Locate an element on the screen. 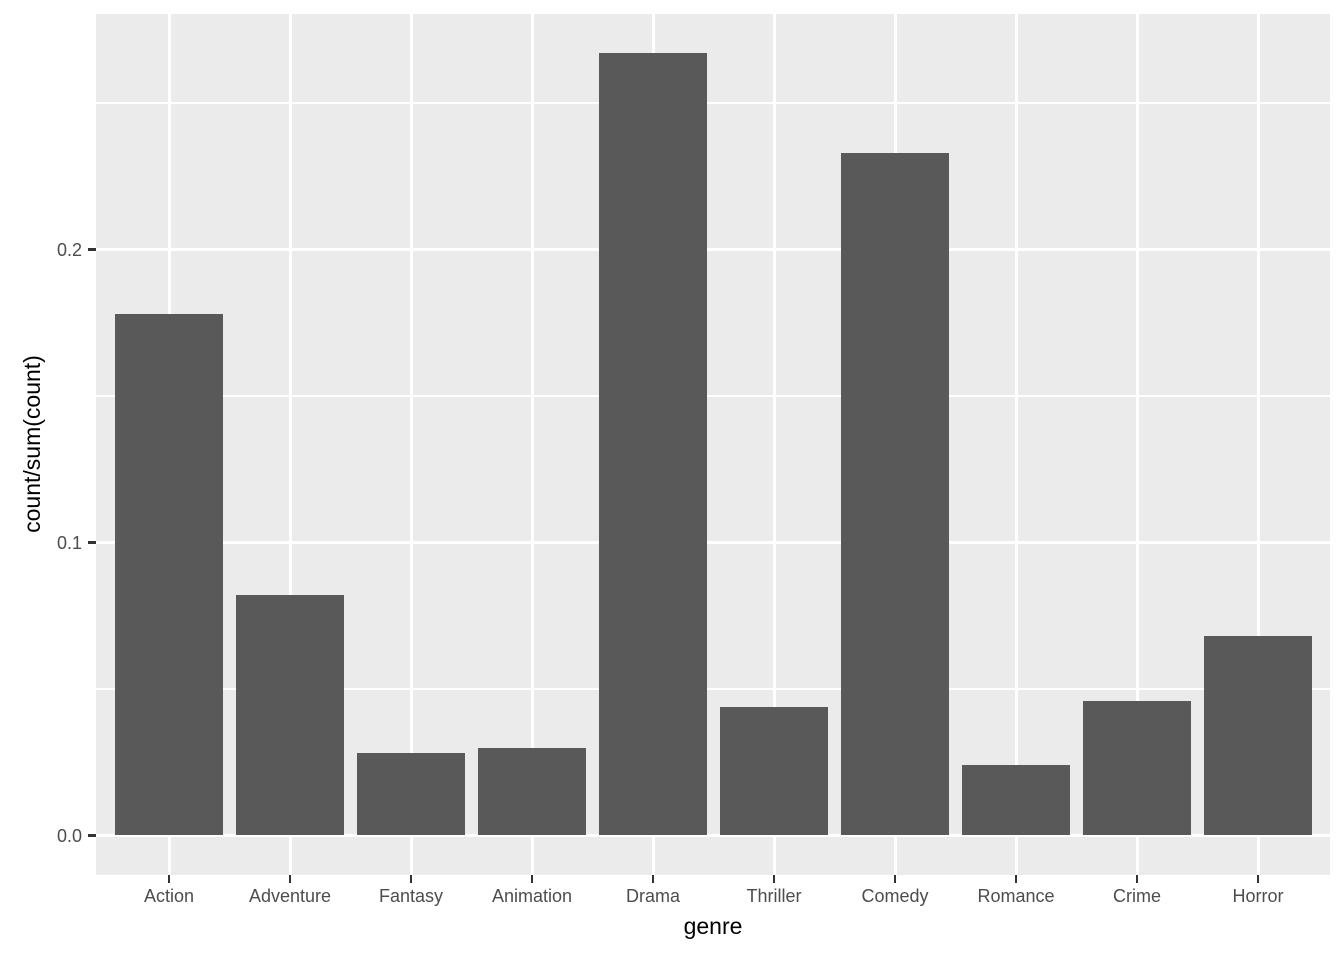  x-axis-title: genre is located at coordinates (713, 926).